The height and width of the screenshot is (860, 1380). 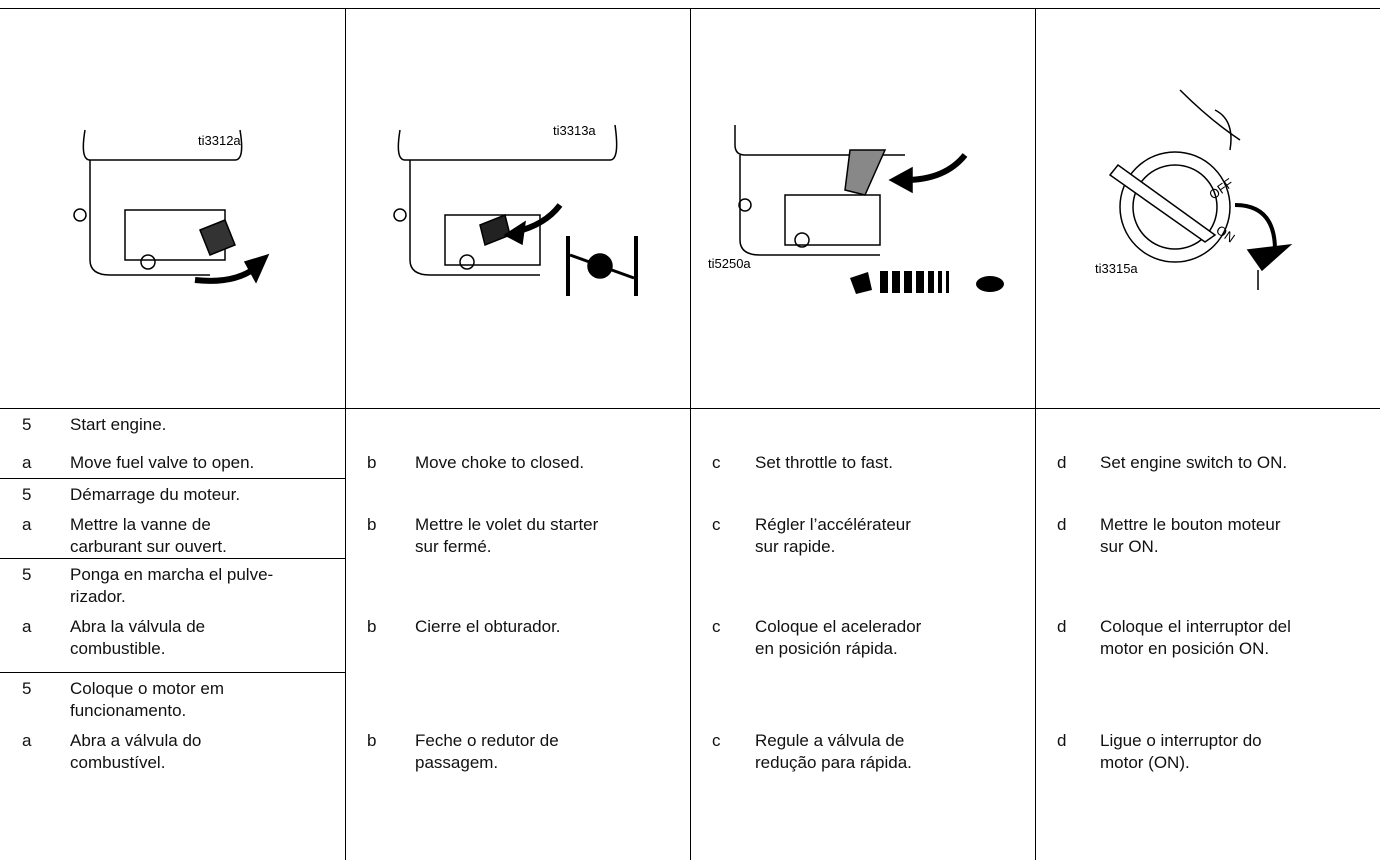 What do you see at coordinates (488, 626) in the screenshot?
I see `substep-text: Cierre el obturador.` at bounding box center [488, 626].